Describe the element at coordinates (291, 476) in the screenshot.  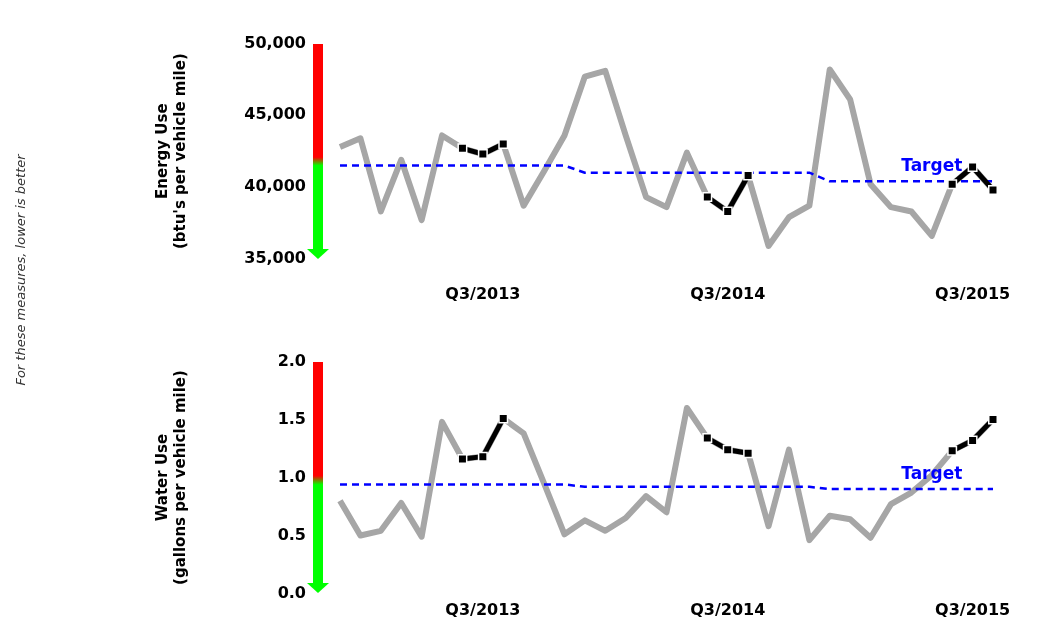
I see `y-tick-label: 1.0` at that location.